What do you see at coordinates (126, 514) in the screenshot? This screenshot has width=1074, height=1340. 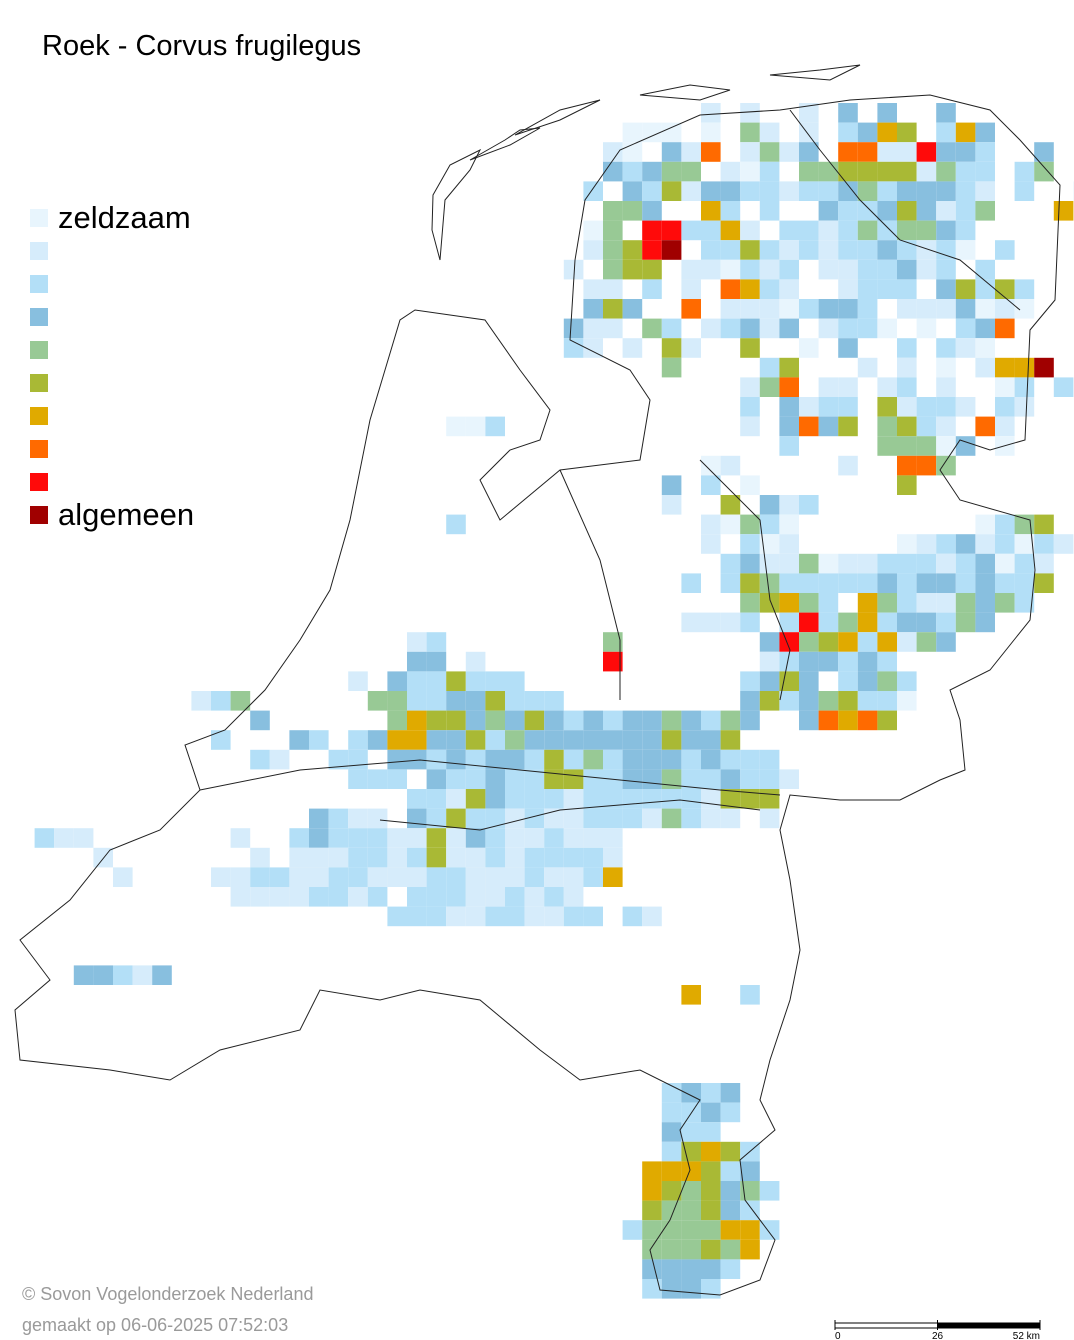 I see `legend-label: algemeen` at bounding box center [126, 514].